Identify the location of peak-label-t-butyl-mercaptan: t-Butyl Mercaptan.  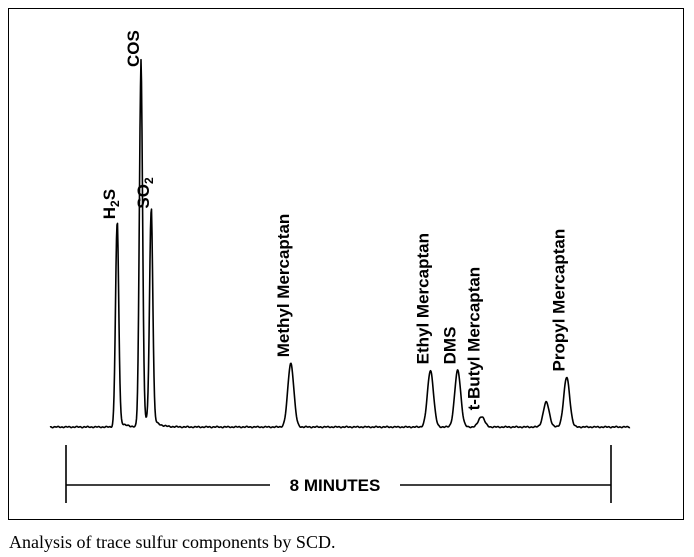
(474, 339).